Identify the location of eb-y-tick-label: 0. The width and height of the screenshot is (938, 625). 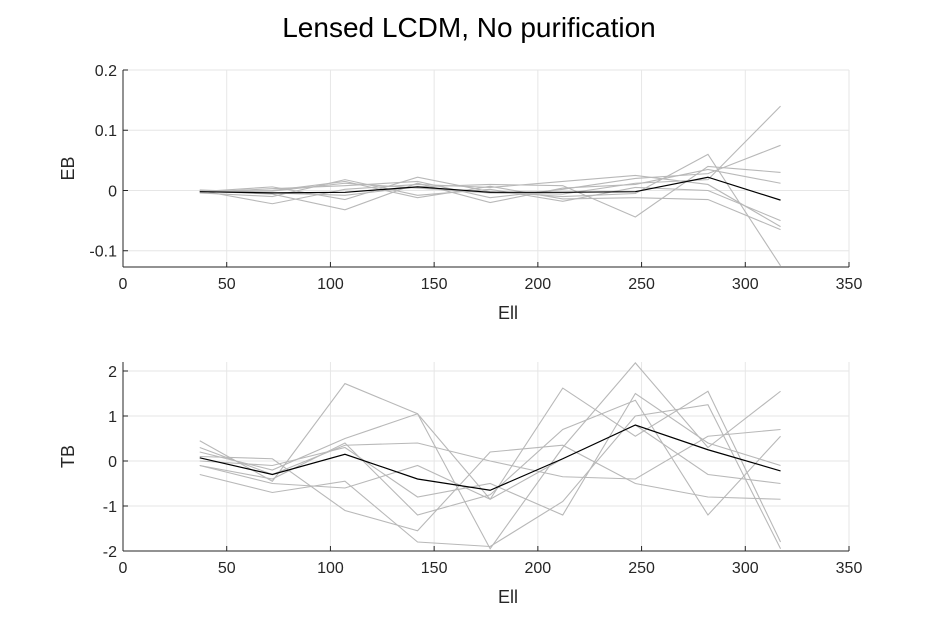
(112, 191).